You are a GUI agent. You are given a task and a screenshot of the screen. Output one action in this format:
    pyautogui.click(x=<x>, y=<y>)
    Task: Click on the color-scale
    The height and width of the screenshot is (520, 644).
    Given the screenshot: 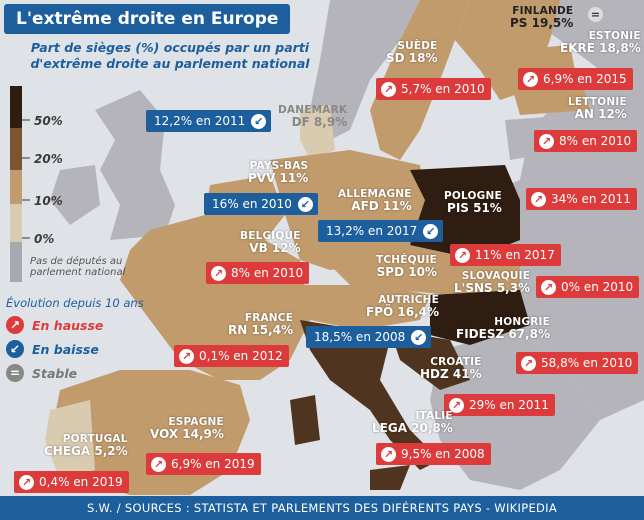 What is the action you would take?
    pyautogui.click(x=20, y=184)
    